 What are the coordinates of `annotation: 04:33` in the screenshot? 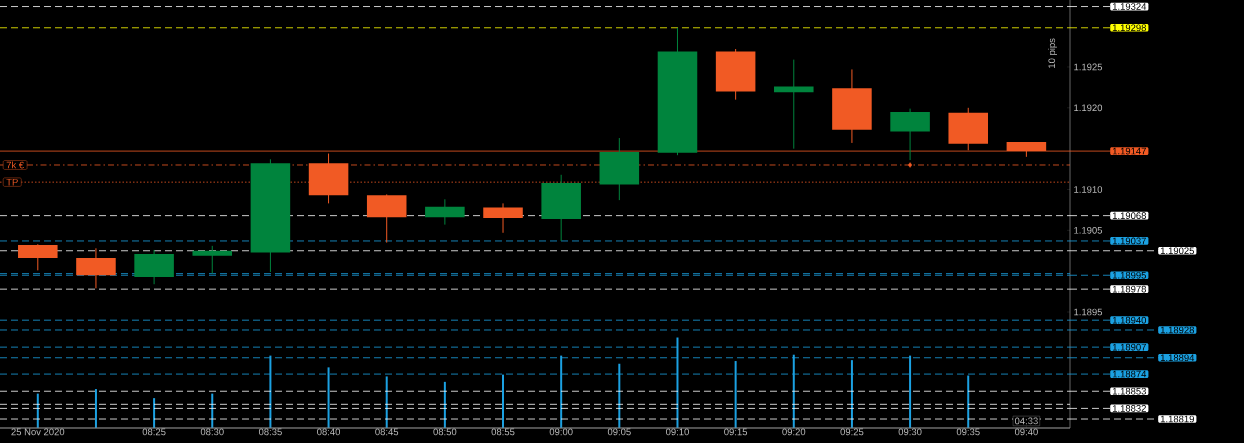 It's located at (1026, 421).